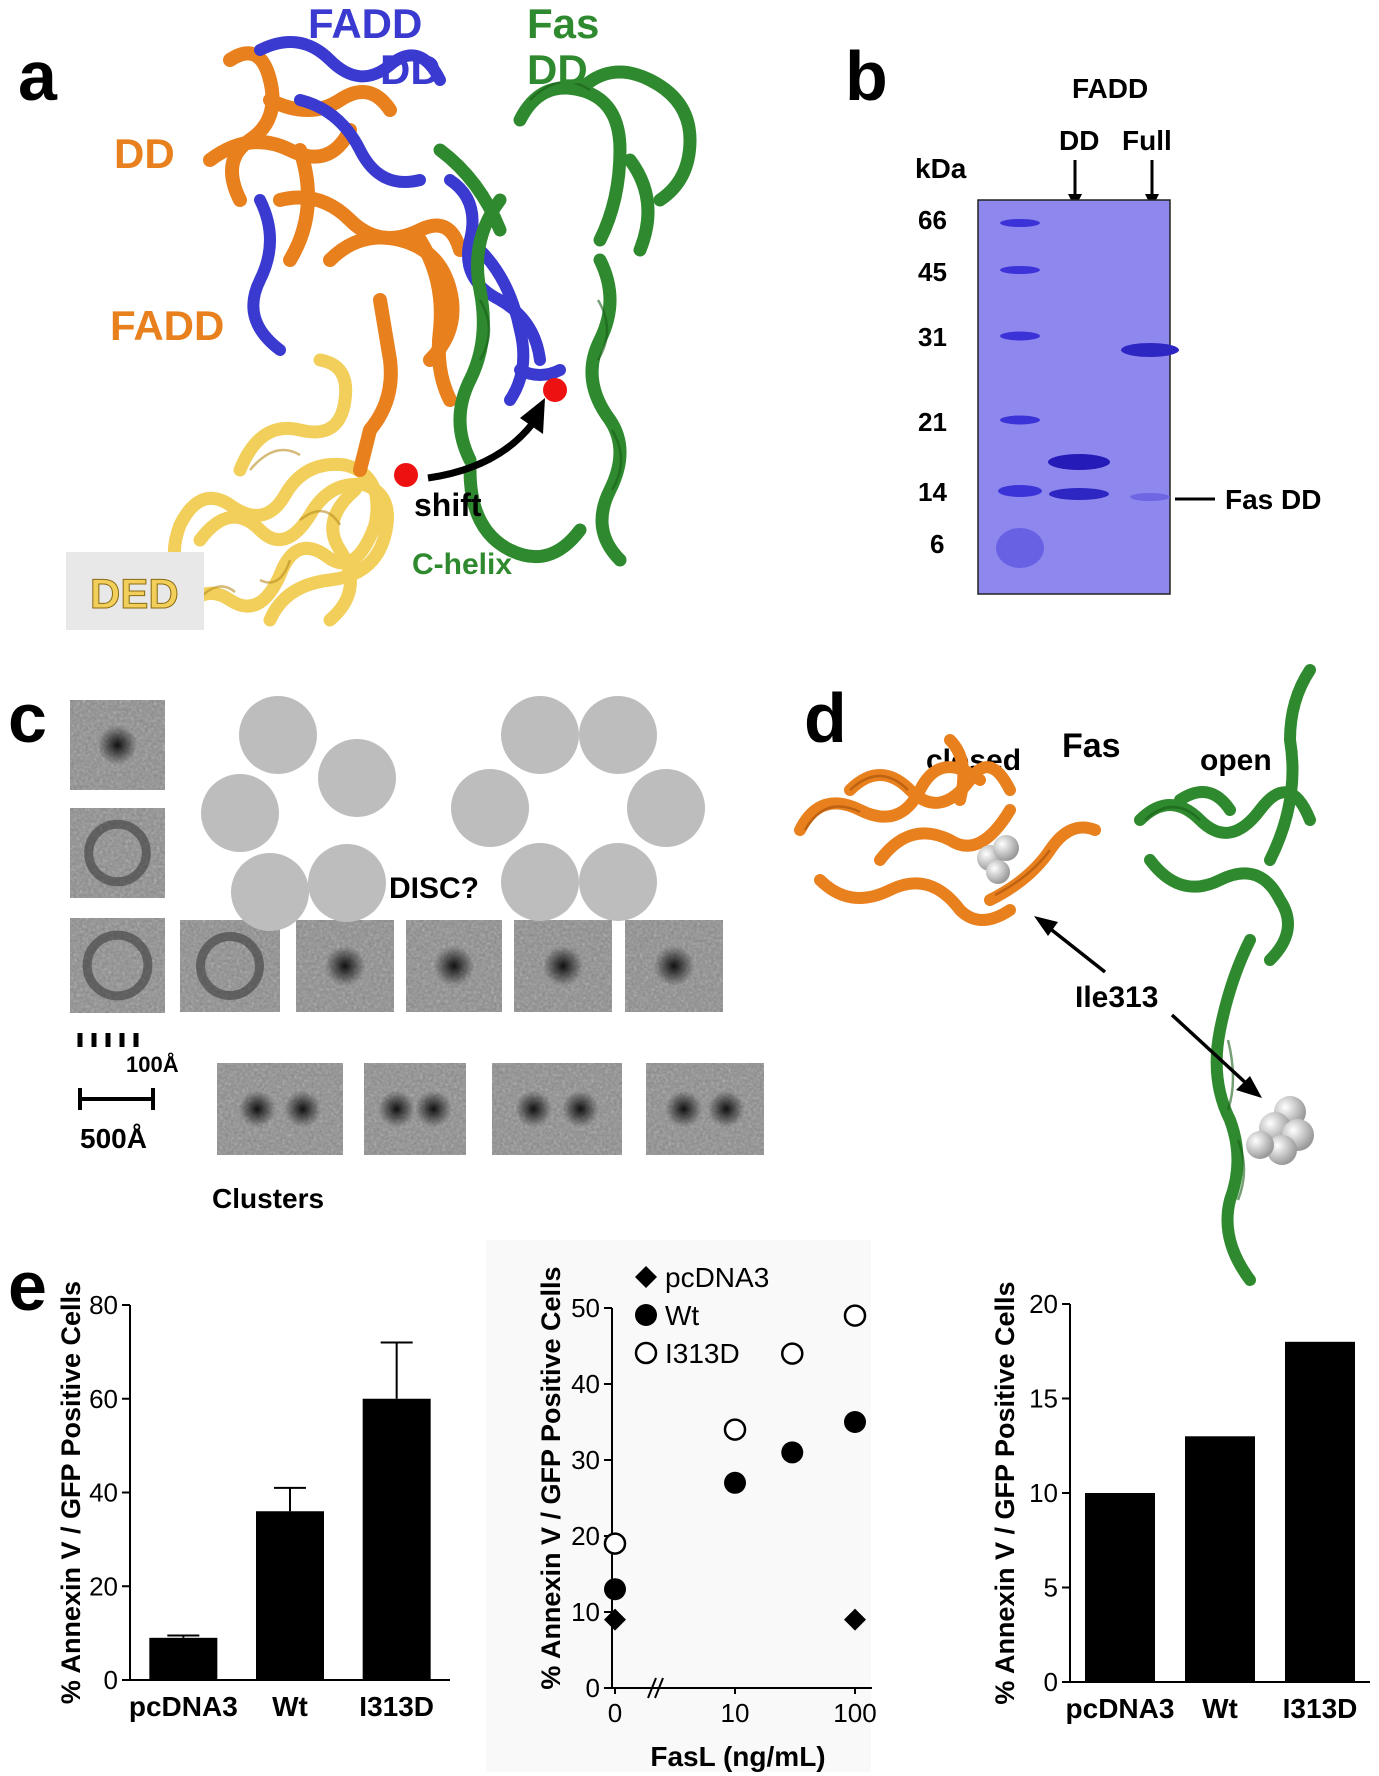 The image size is (1379, 1776). What do you see at coordinates (932, 337) in the screenshot?
I see `marker-31: 31` at bounding box center [932, 337].